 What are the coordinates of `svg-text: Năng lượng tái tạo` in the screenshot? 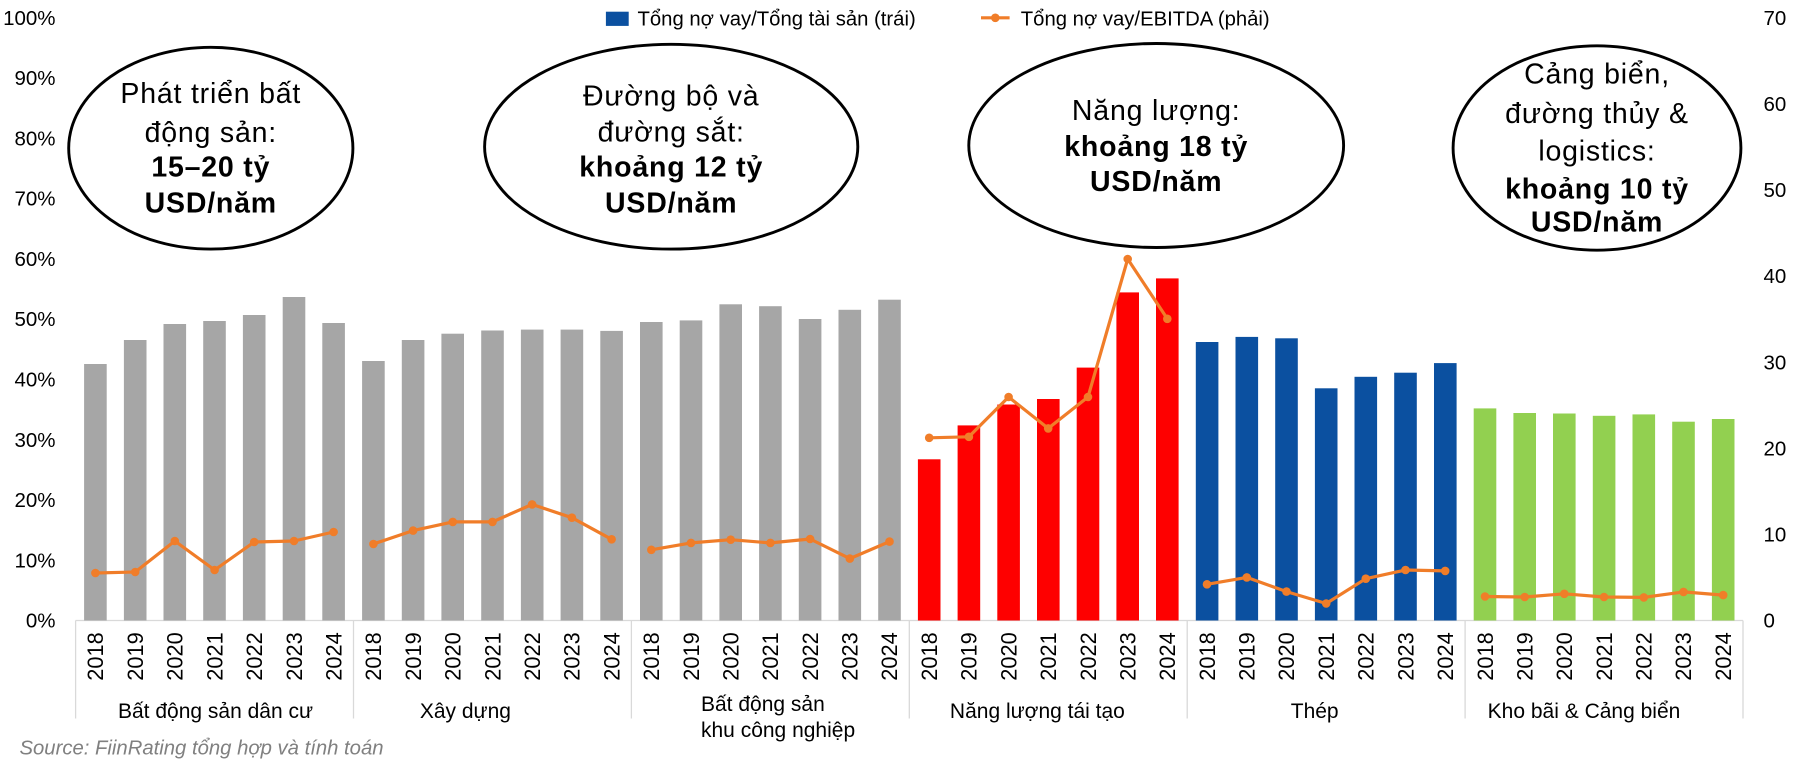 It's located at (1037, 711).